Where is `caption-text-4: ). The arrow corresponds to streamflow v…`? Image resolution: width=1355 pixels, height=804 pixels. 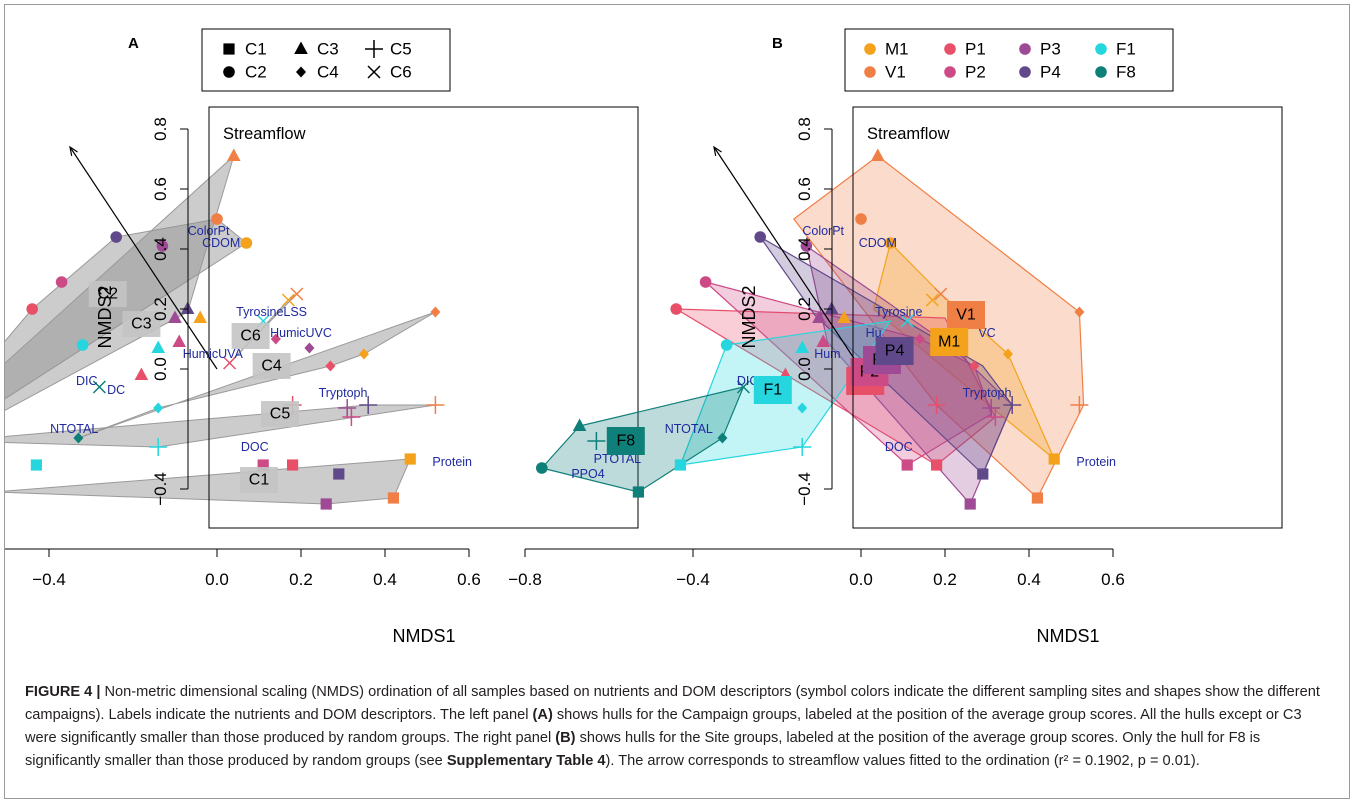
caption-text-4: ). The arrow corresponds to streamflow v… is located at coordinates (902, 761).